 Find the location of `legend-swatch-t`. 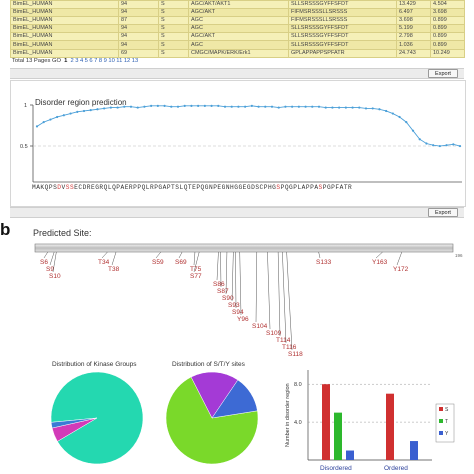

legend-swatch-t is located at coordinates (441, 421).